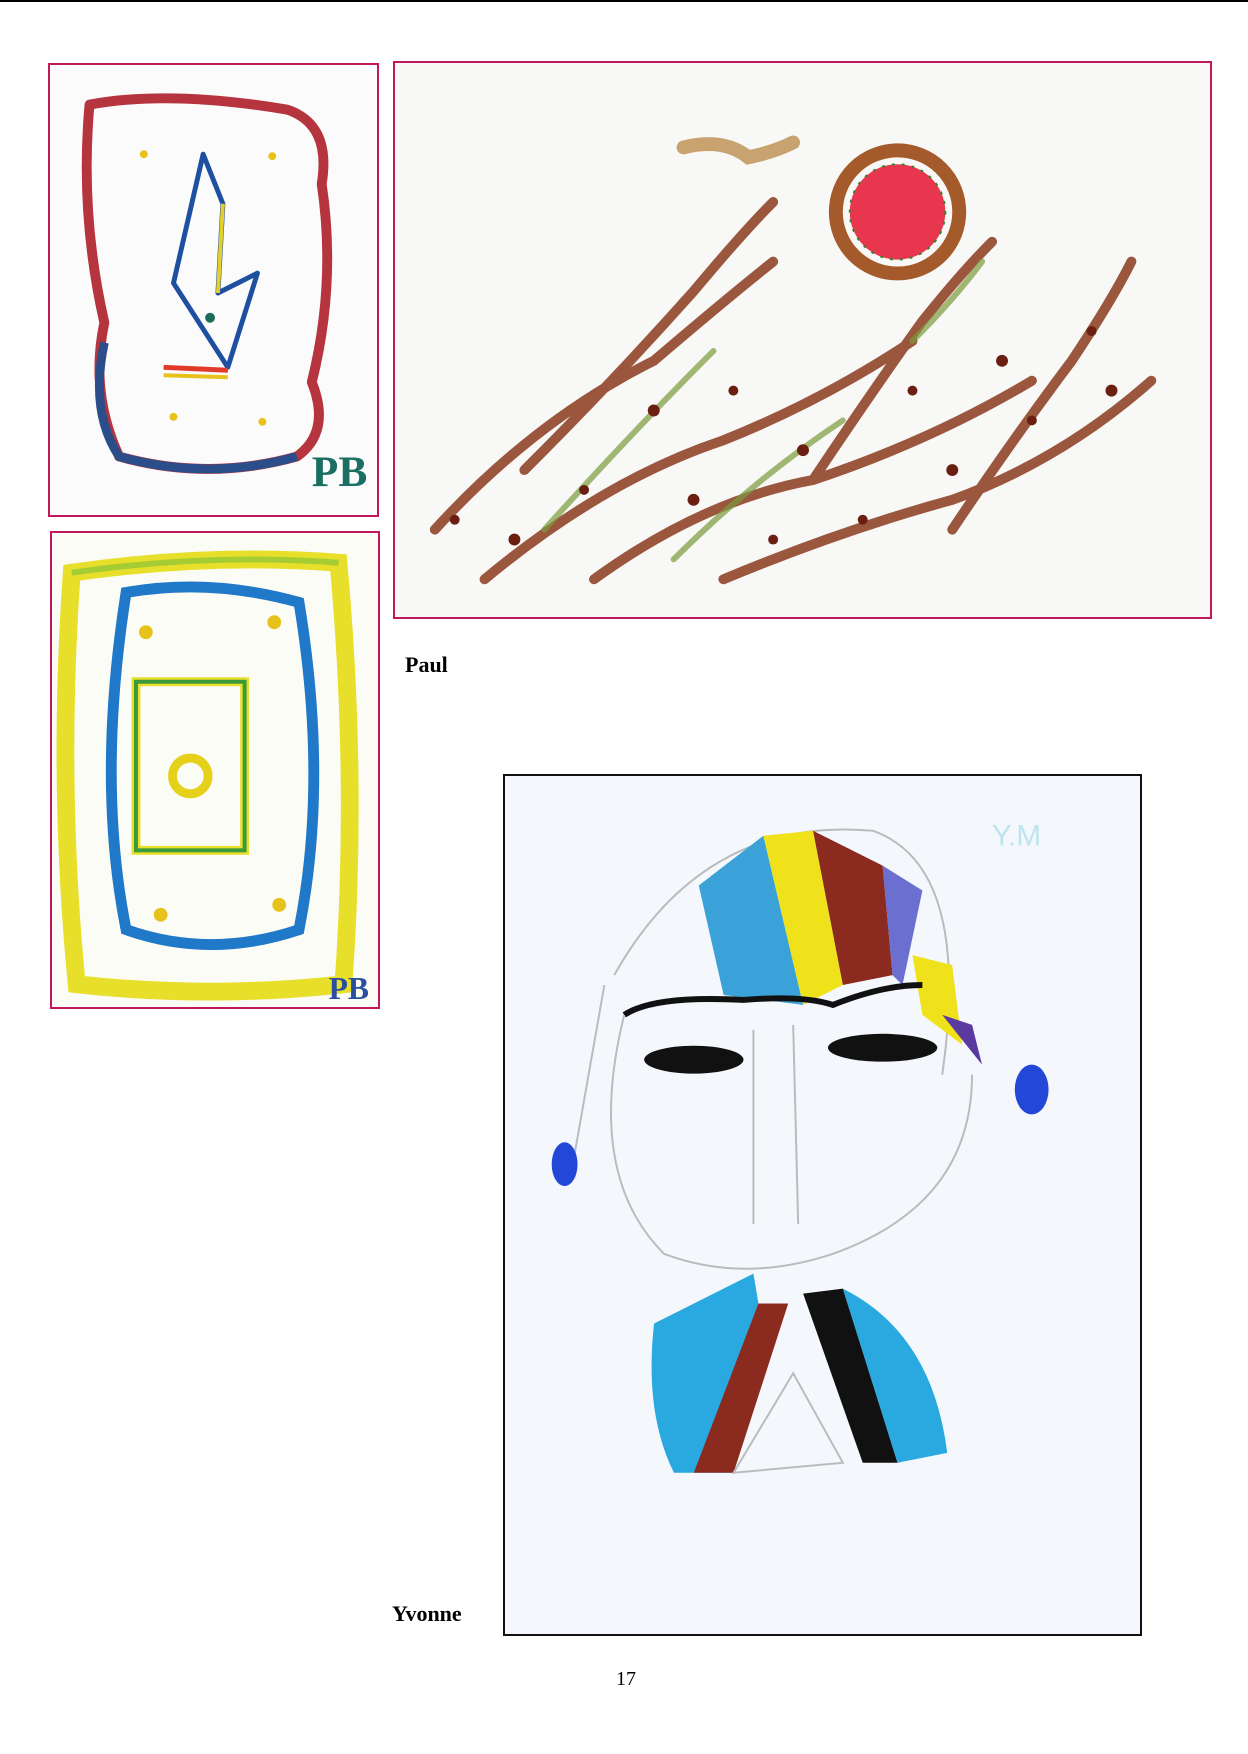 The image size is (1248, 1754). I want to click on artwork-paul-2-image: PB, so click(215, 770).